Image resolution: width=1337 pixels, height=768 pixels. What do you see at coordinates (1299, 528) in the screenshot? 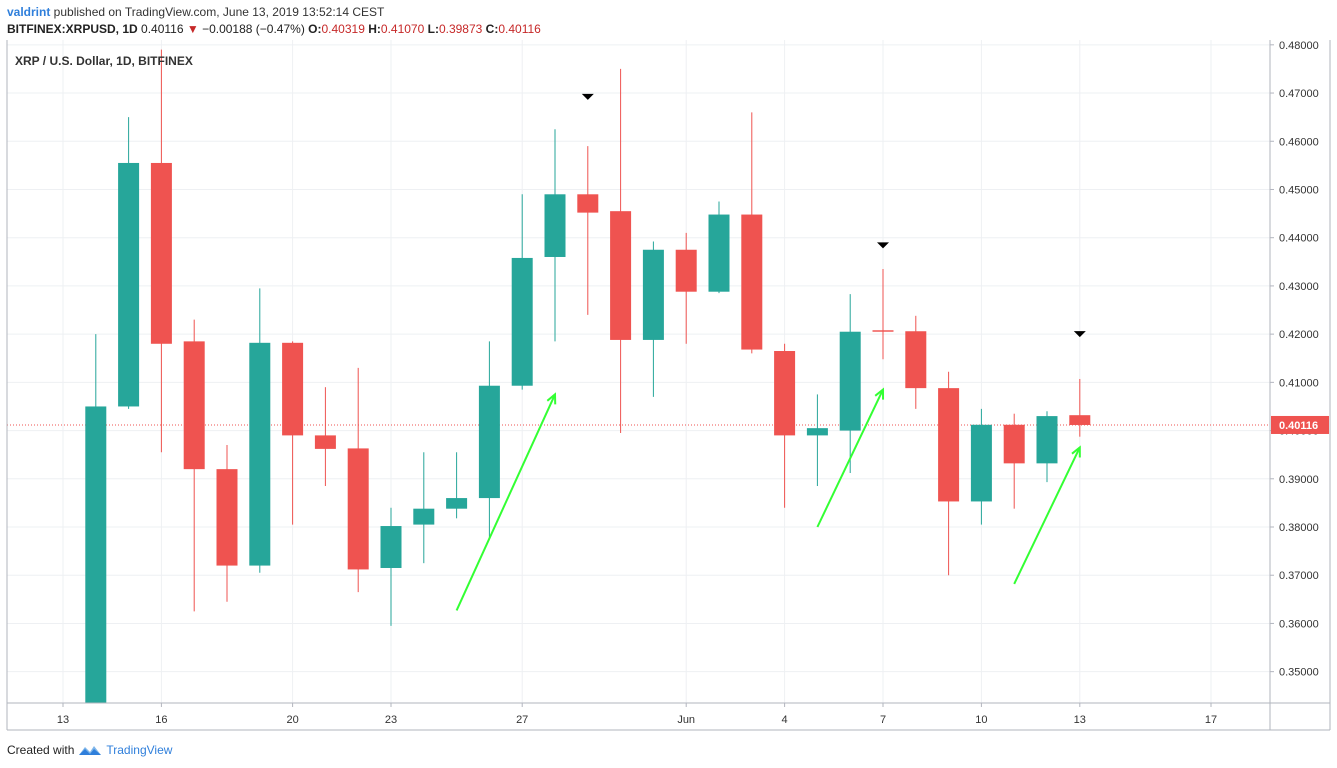
I see `price-tick-label: 0.38000` at bounding box center [1299, 528].